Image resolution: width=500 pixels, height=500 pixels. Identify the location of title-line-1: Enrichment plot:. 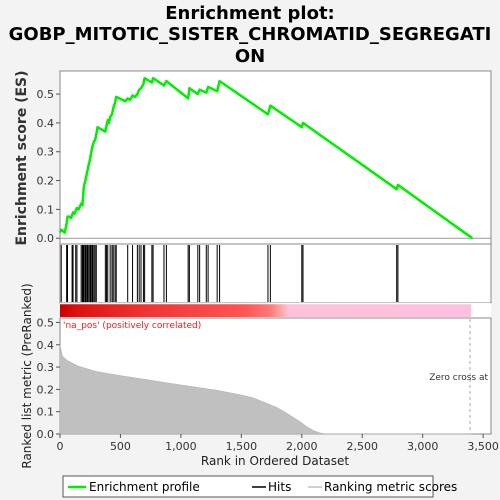
(250, 13).